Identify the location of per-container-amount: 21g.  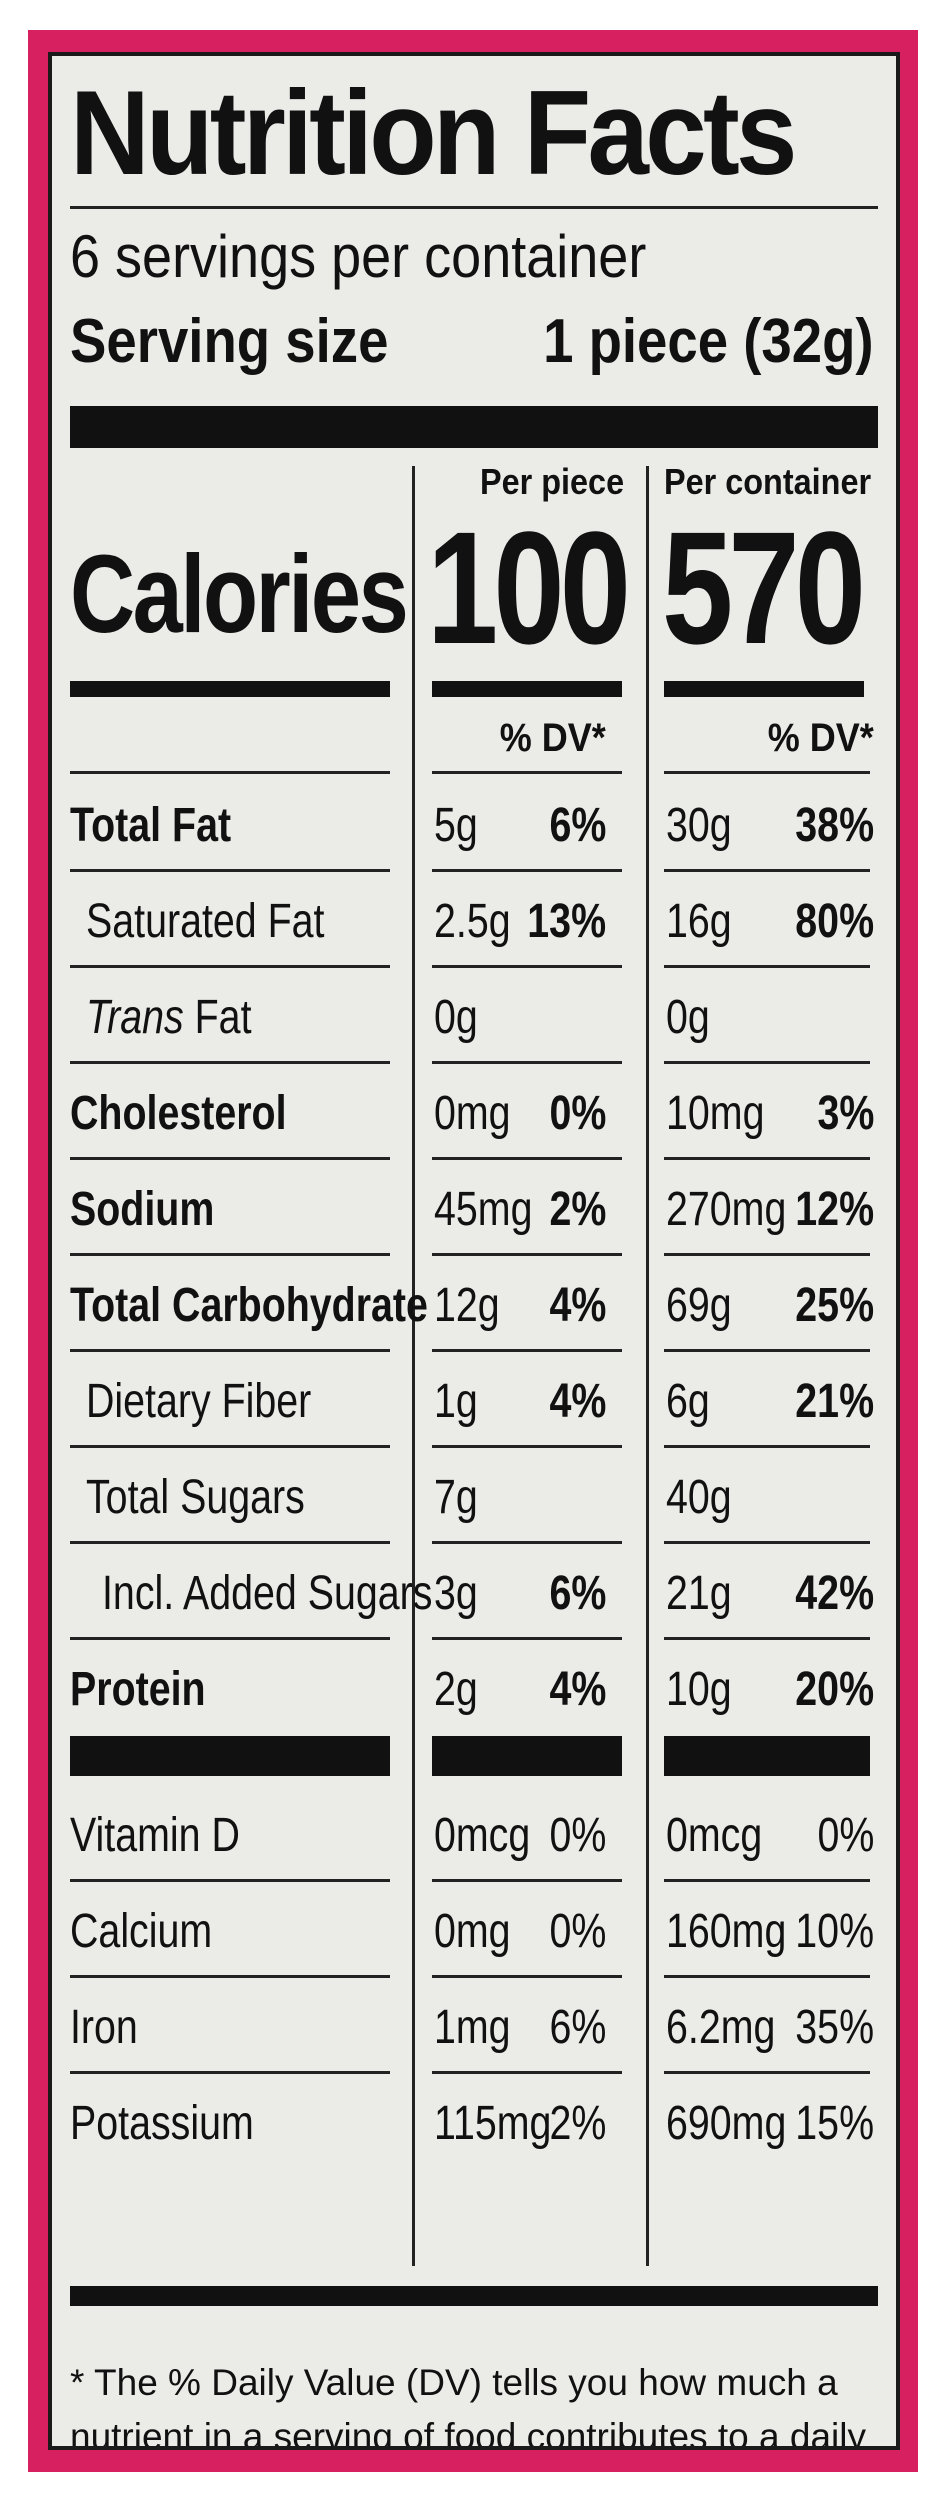
(699, 1593).